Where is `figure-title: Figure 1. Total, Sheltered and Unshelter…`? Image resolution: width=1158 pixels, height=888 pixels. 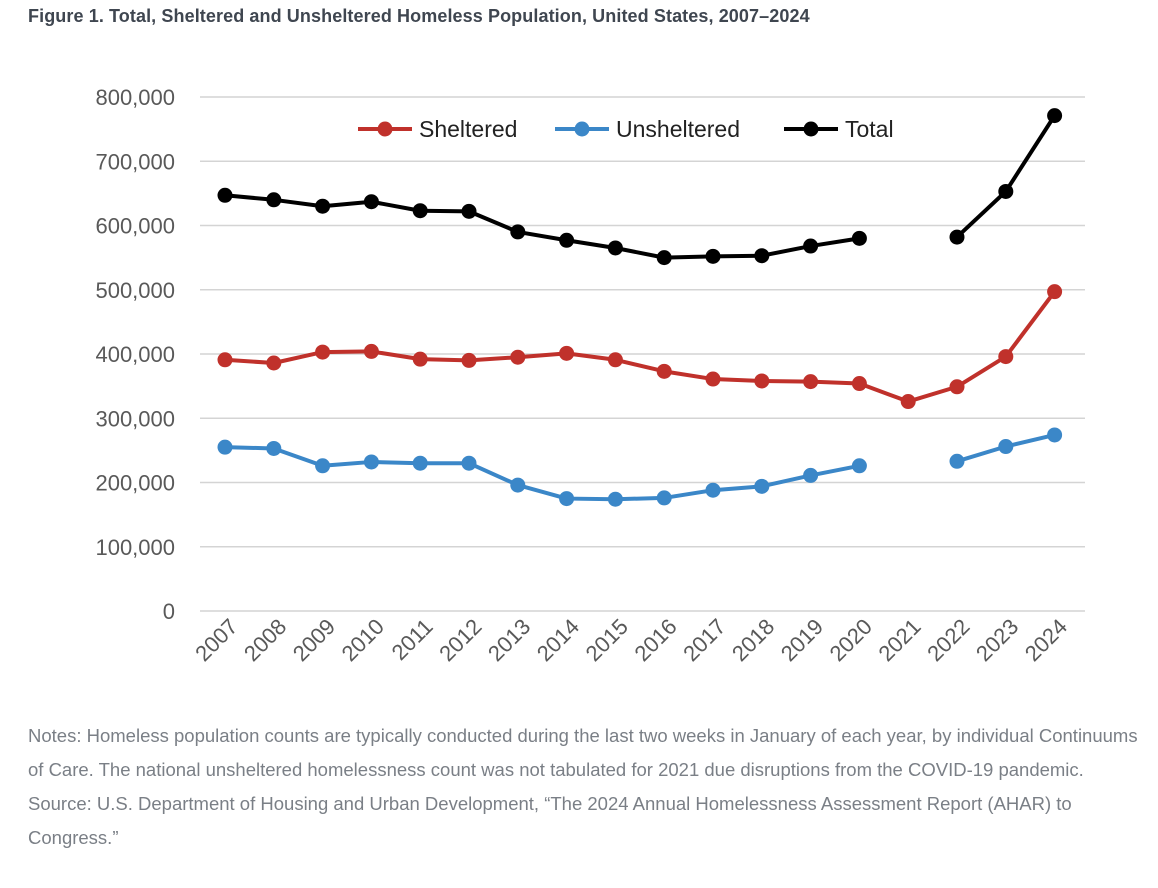 figure-title: Figure 1. Total, Sheltered and Unshelter… is located at coordinates (419, 16).